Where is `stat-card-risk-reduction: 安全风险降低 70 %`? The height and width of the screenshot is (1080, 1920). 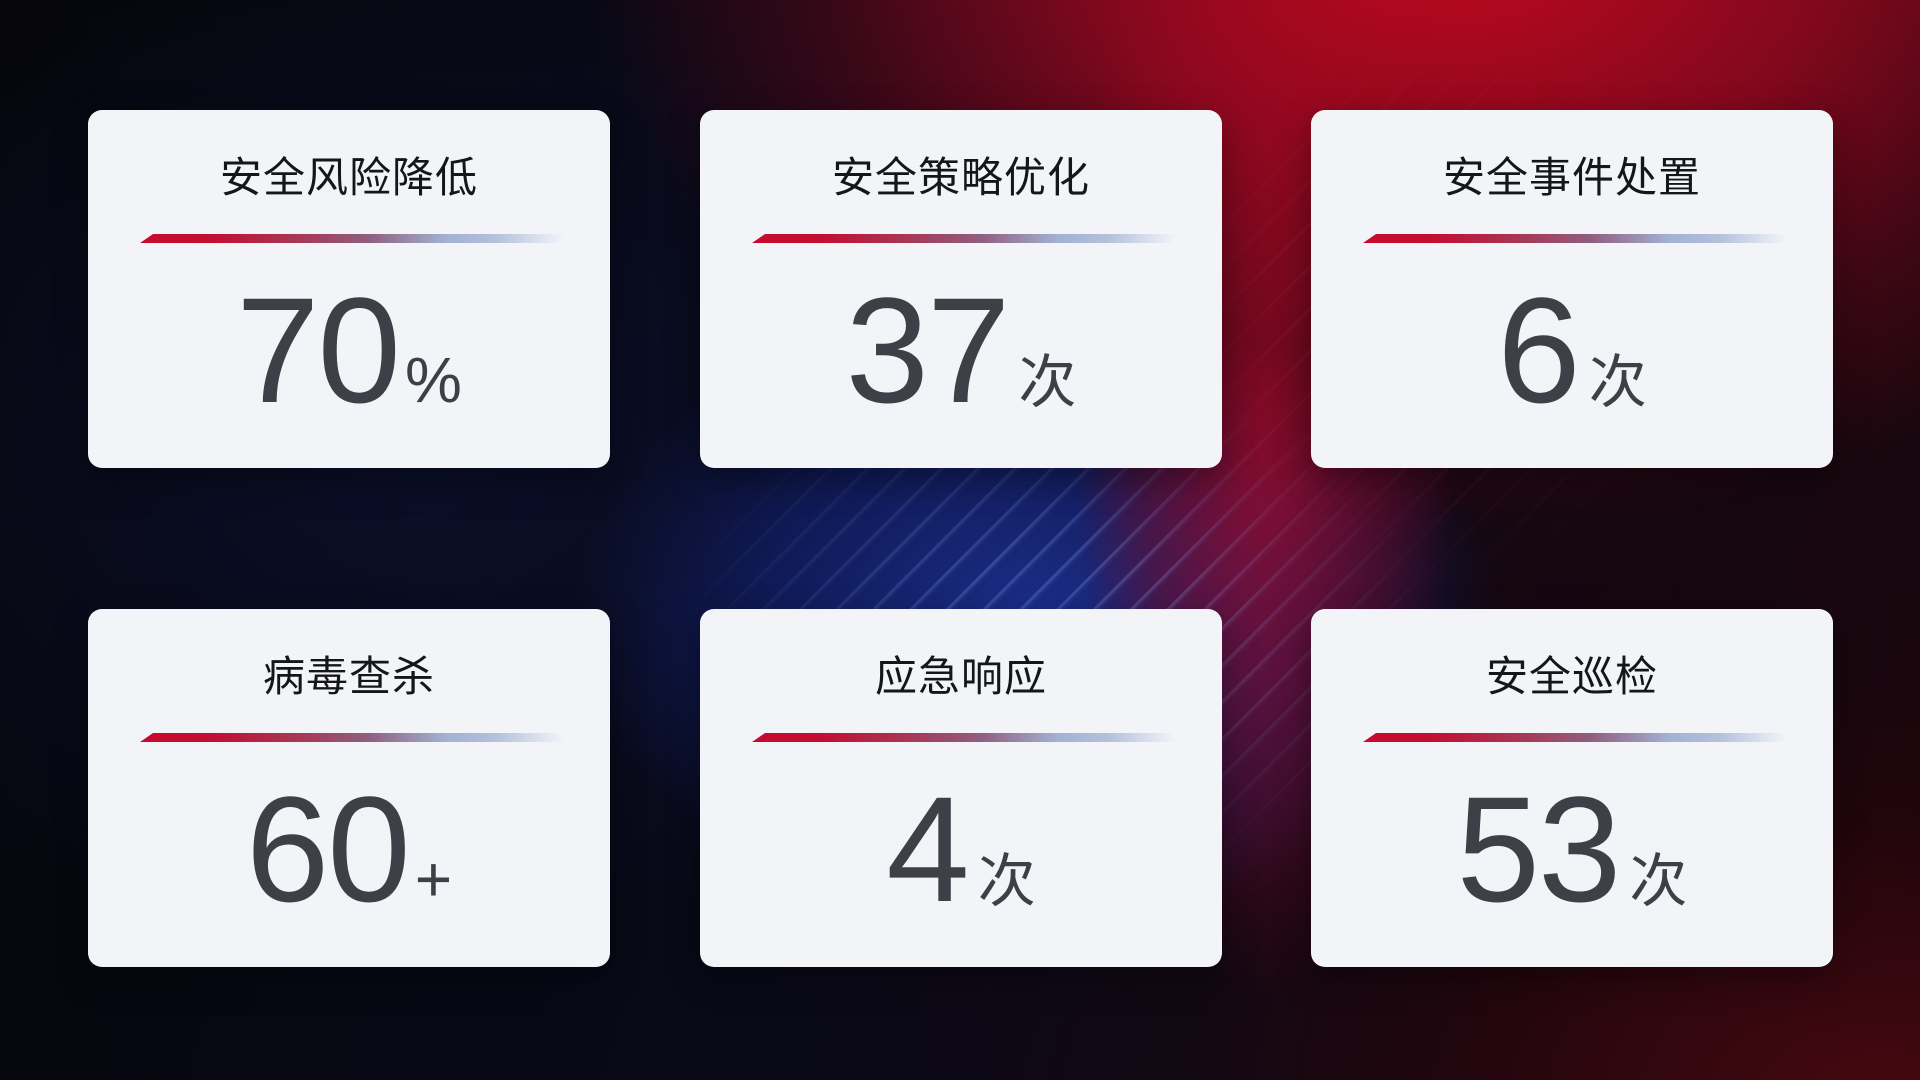 stat-card-risk-reduction: 安全风险降低 70 % is located at coordinates (349, 289).